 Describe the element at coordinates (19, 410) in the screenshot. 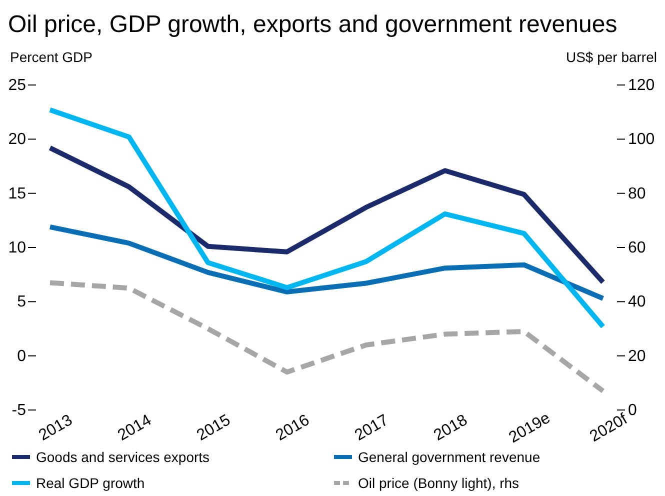

I see `y-tick-label: -5` at that location.